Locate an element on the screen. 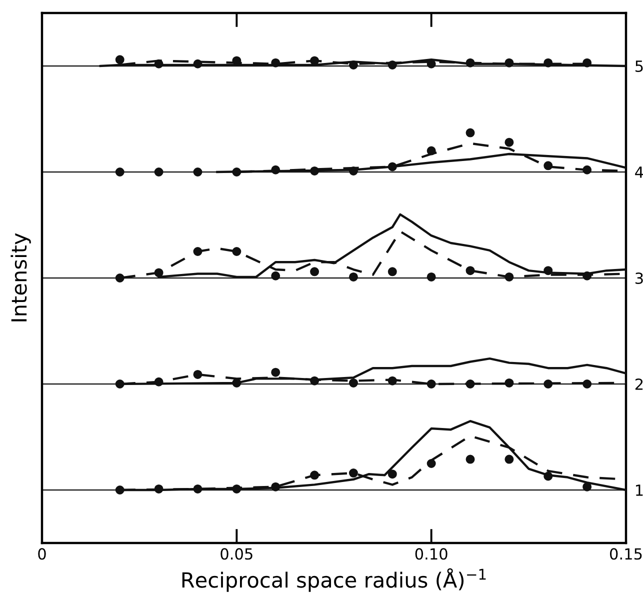 This screenshot has height=594, width=643. y-tick-label: 5 is located at coordinates (639, 66).